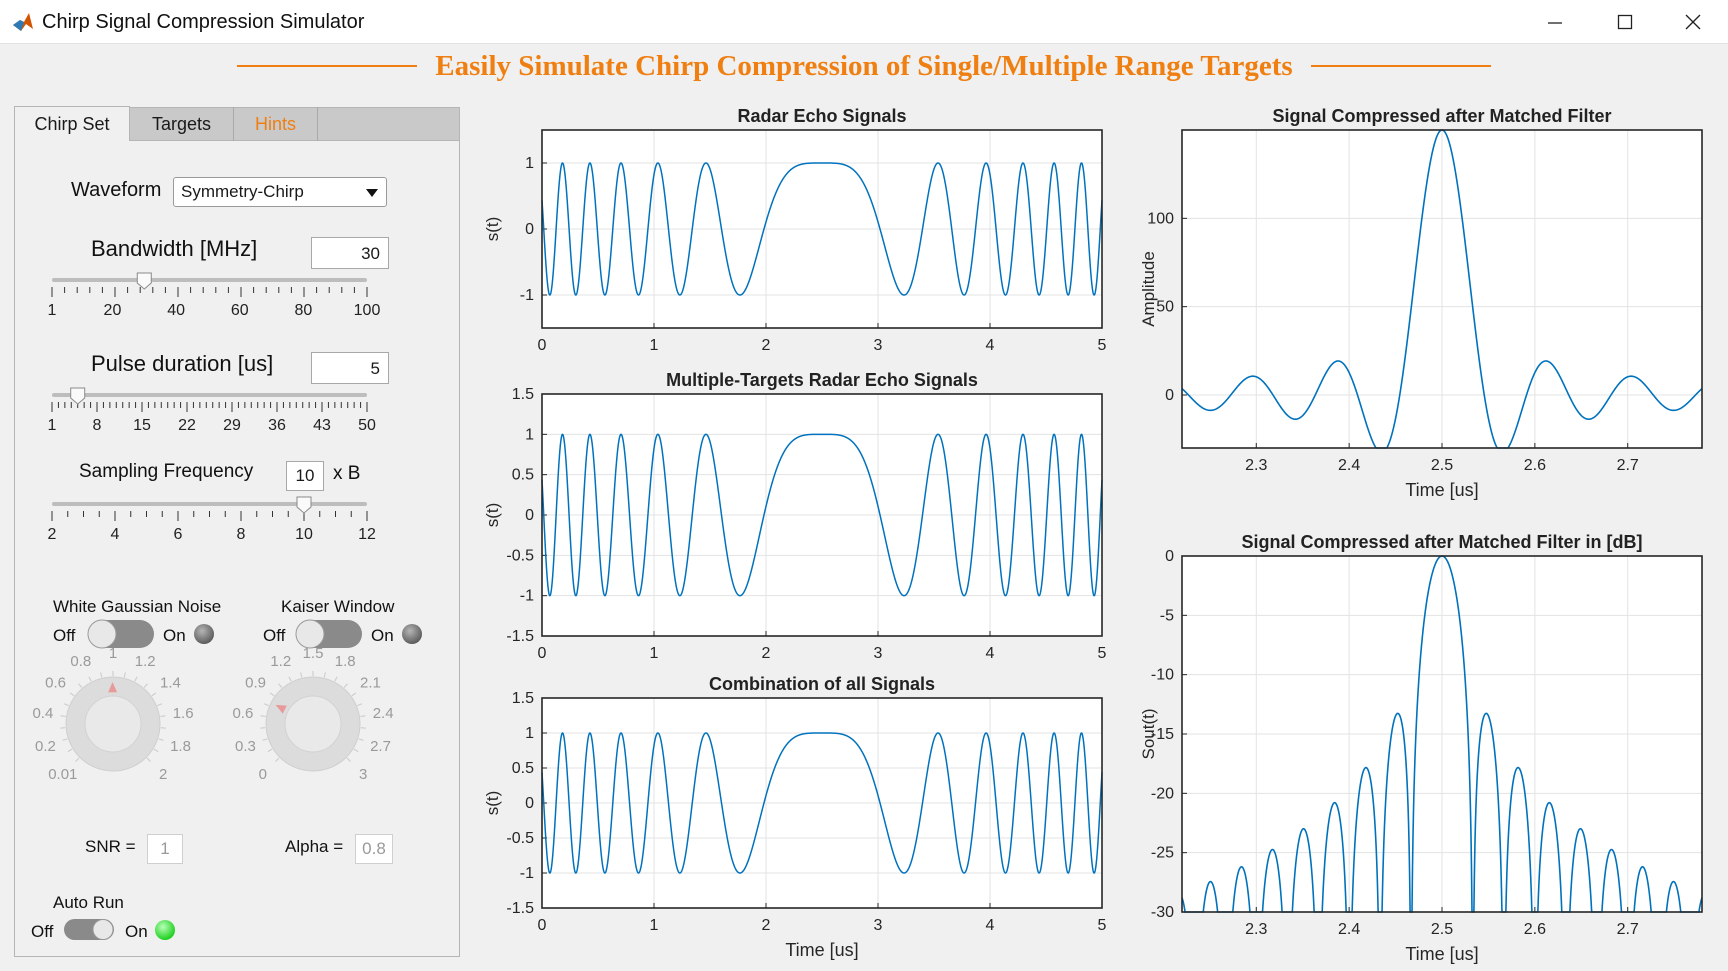 Image resolution: width=1728 pixels, height=971 pixels. Describe the element at coordinates (80, 661) in the screenshot. I see `knob-label: 0.8` at that location.